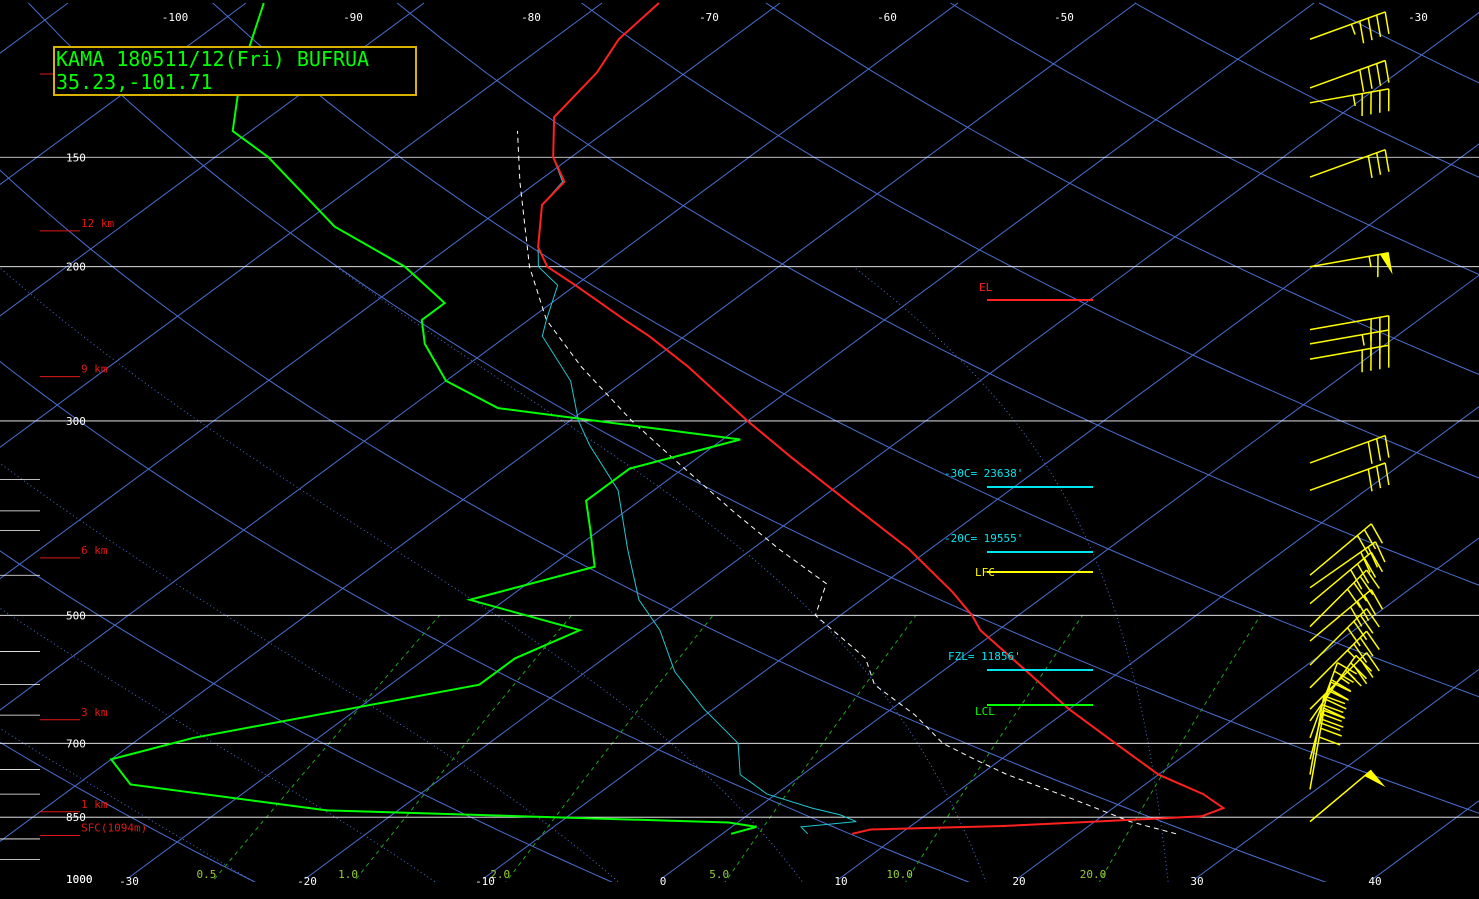  What do you see at coordinates (94, 712) in the screenshot?
I see `height-label: 3 km` at bounding box center [94, 712].